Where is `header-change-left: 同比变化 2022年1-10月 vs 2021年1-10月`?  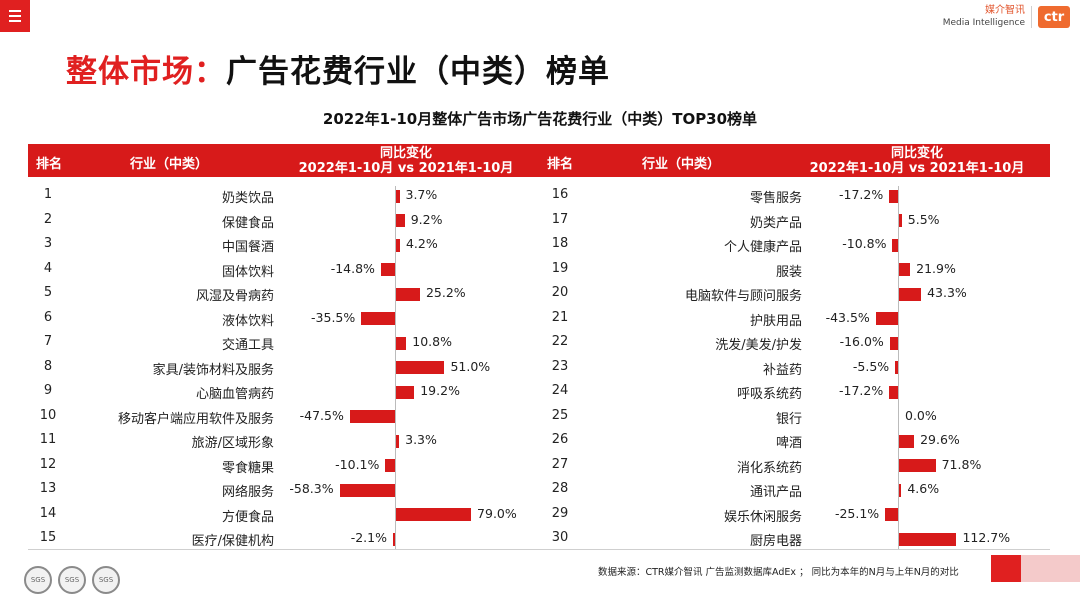
header-change-left: 同比变化 2022年1-10月 vs 2021年1-10月 is located at coordinates (406, 161).